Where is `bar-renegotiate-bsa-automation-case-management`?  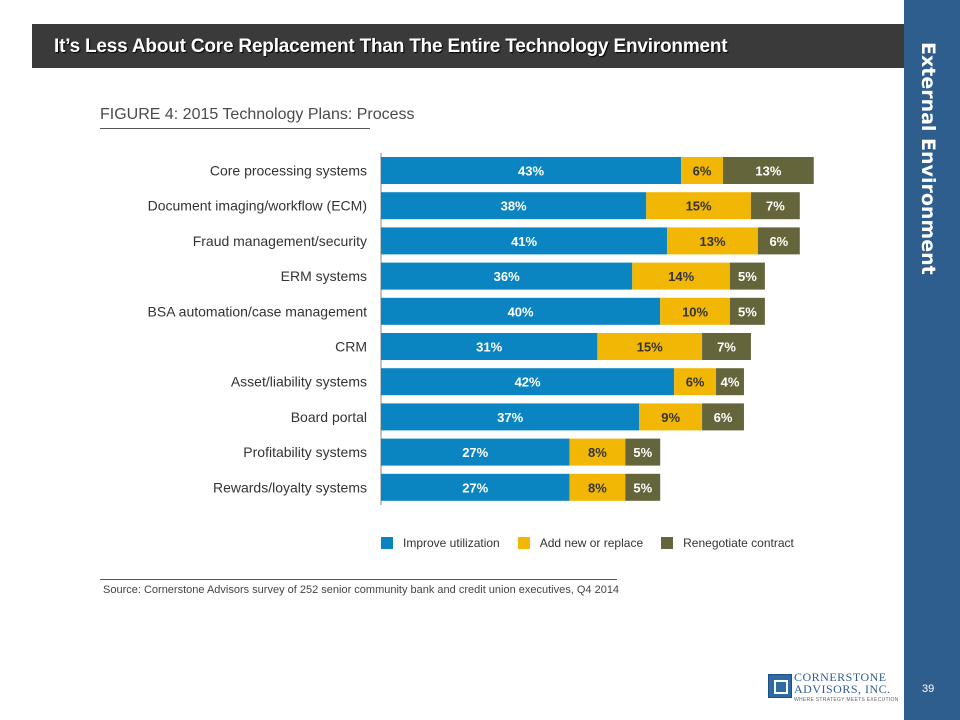
bar-renegotiate-bsa-automation-case-management is located at coordinates (747, 311).